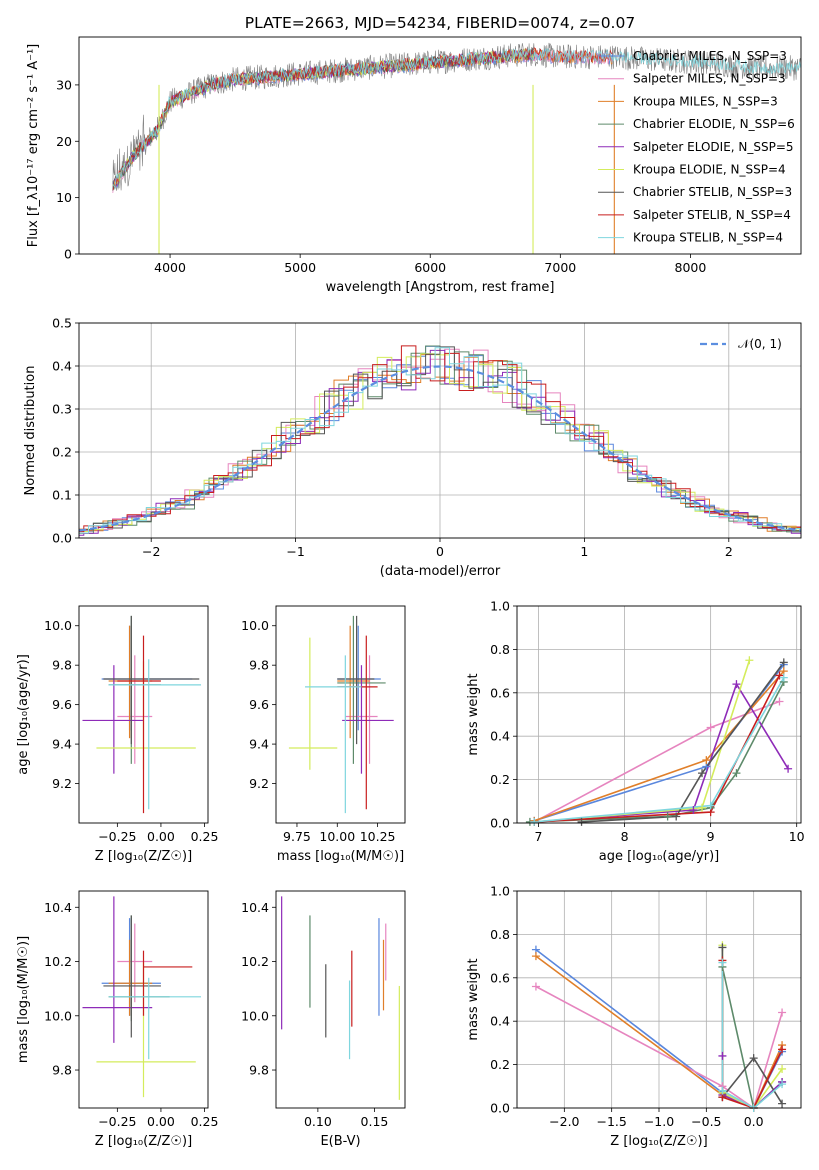 This screenshot has width=819, height=1170. Describe the element at coordinates (170, 267) in the screenshot. I see `x-tick-label: 4000` at that location.